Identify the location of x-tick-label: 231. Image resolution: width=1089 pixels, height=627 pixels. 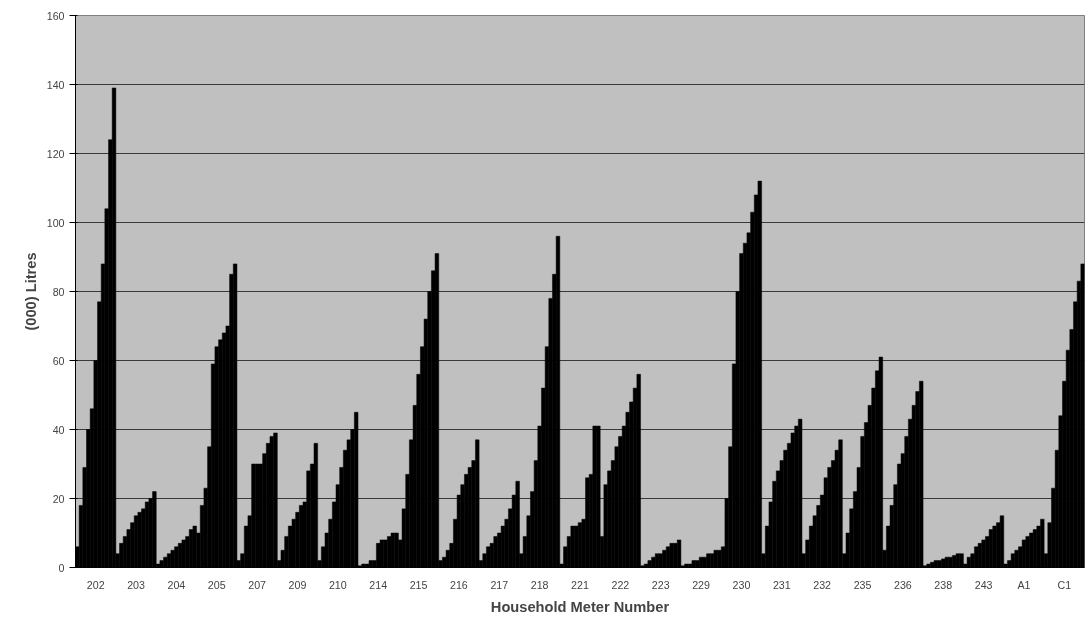
(781, 584).